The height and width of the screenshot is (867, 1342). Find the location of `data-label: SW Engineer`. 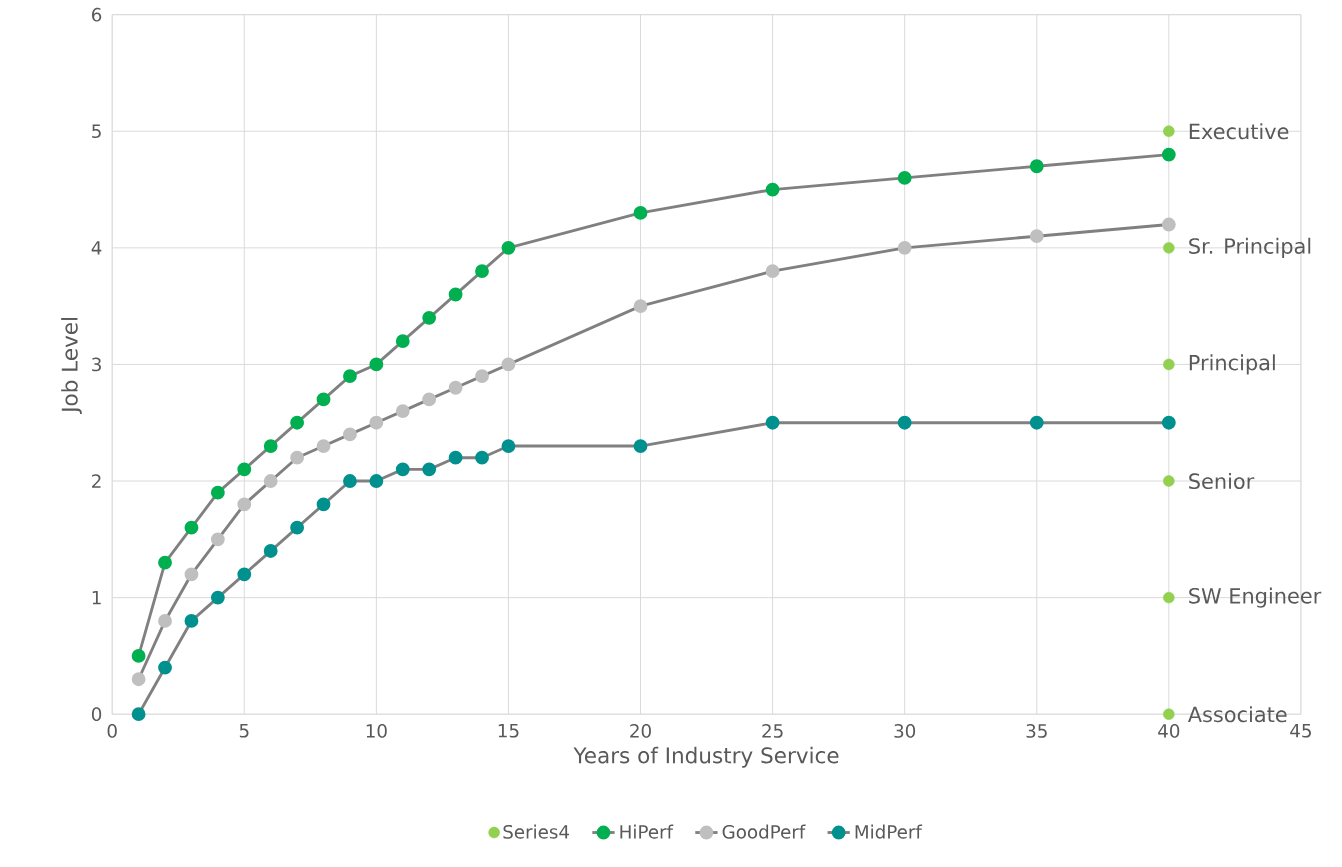

data-label: SW Engineer is located at coordinates (1255, 597).